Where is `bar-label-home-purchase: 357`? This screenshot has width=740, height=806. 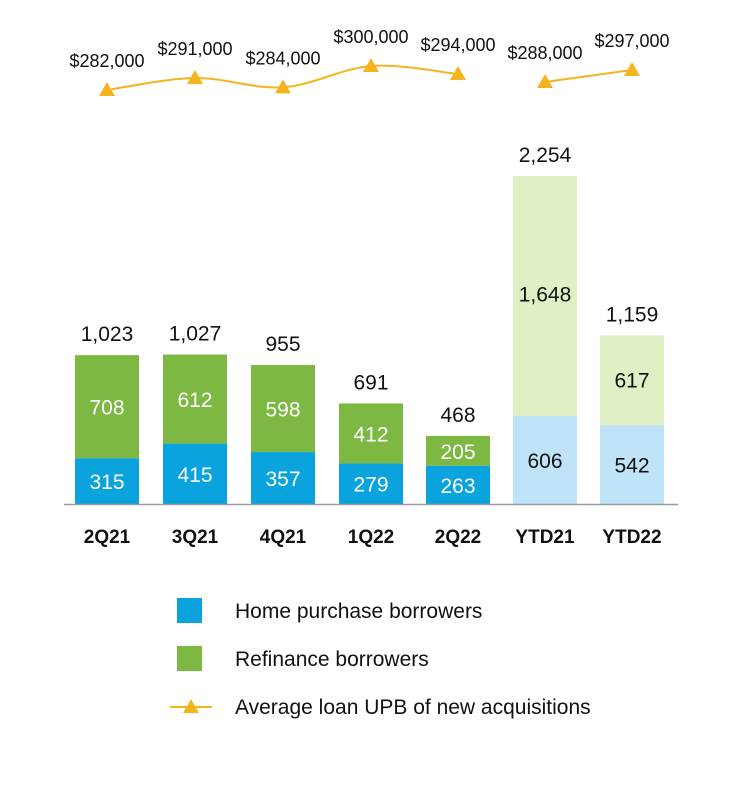
bar-label-home-purchase: 357 is located at coordinates (282, 479).